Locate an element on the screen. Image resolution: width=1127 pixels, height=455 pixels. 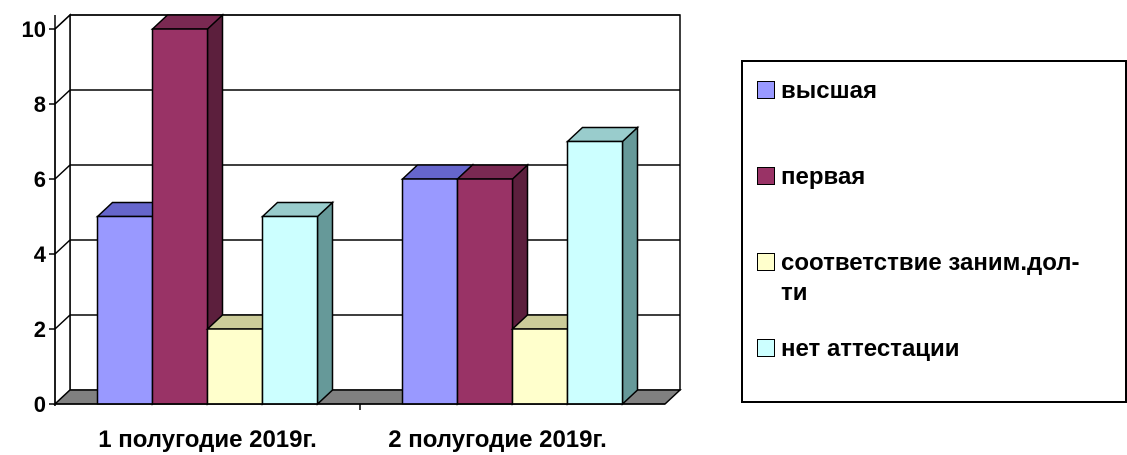
side-wall is located at coordinates (62, 209).